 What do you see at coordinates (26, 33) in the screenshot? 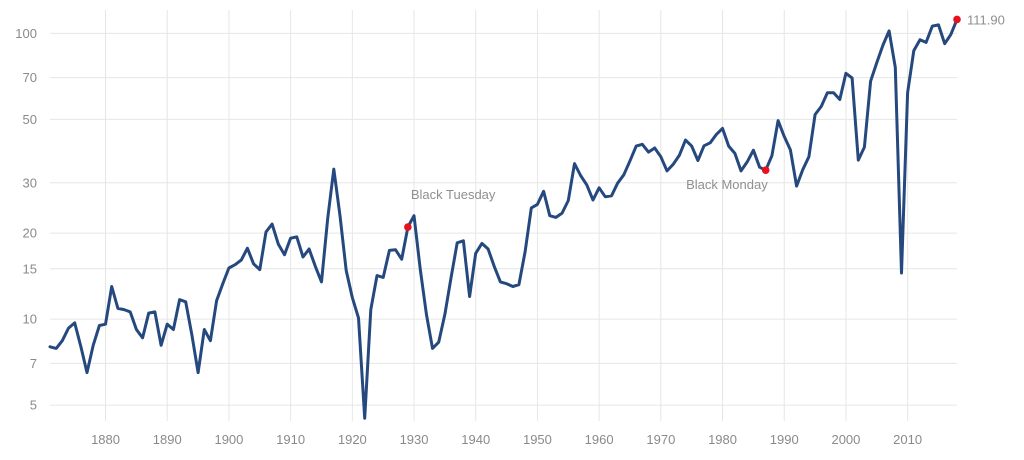
I see `y-tick-label: 100` at bounding box center [26, 33].